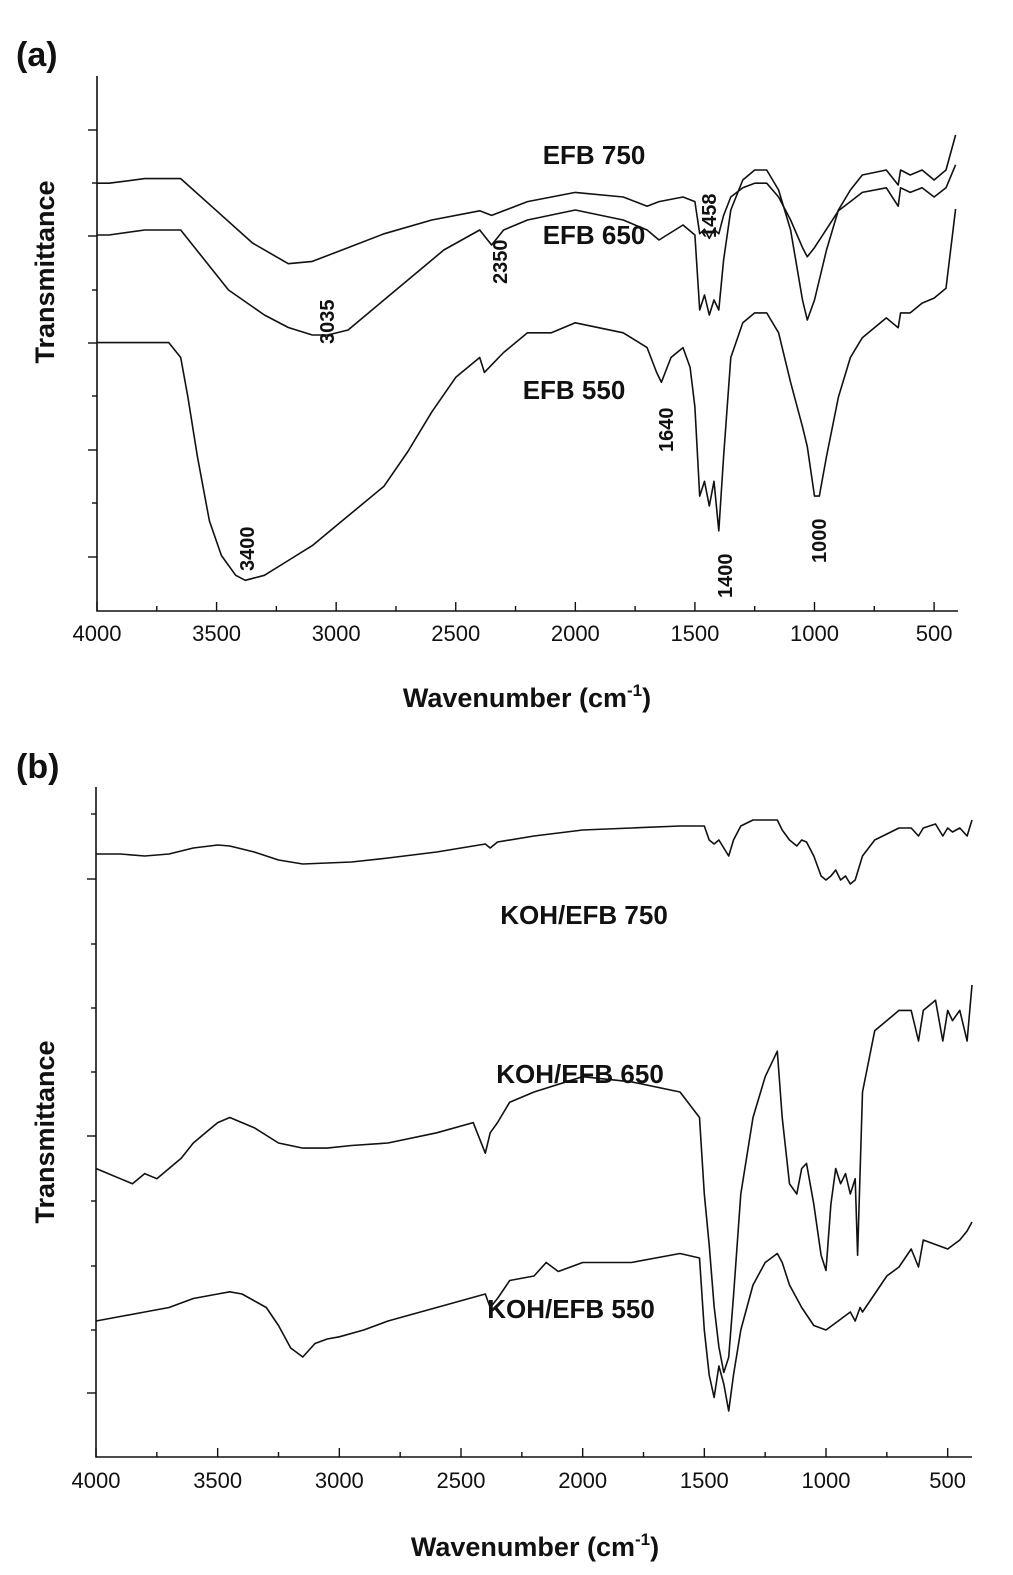  I want to click on x-axis-title-b-sup: -1, so click(642, 1539).